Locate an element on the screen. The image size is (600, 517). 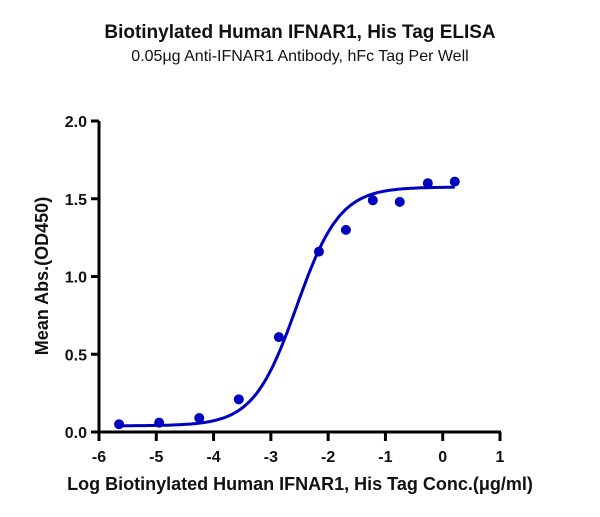
x-tick-label: -4 is located at coordinates (213, 457).